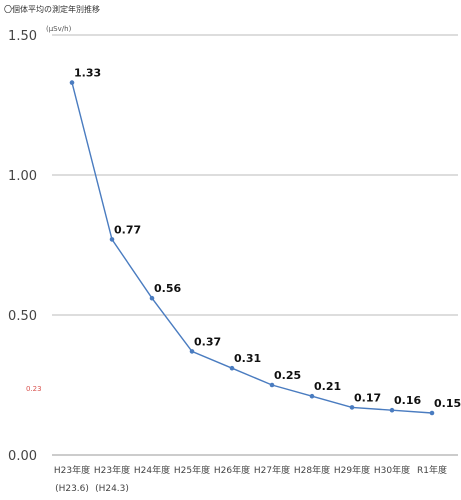  I want to click on data-label: 0.15, so click(447, 403).